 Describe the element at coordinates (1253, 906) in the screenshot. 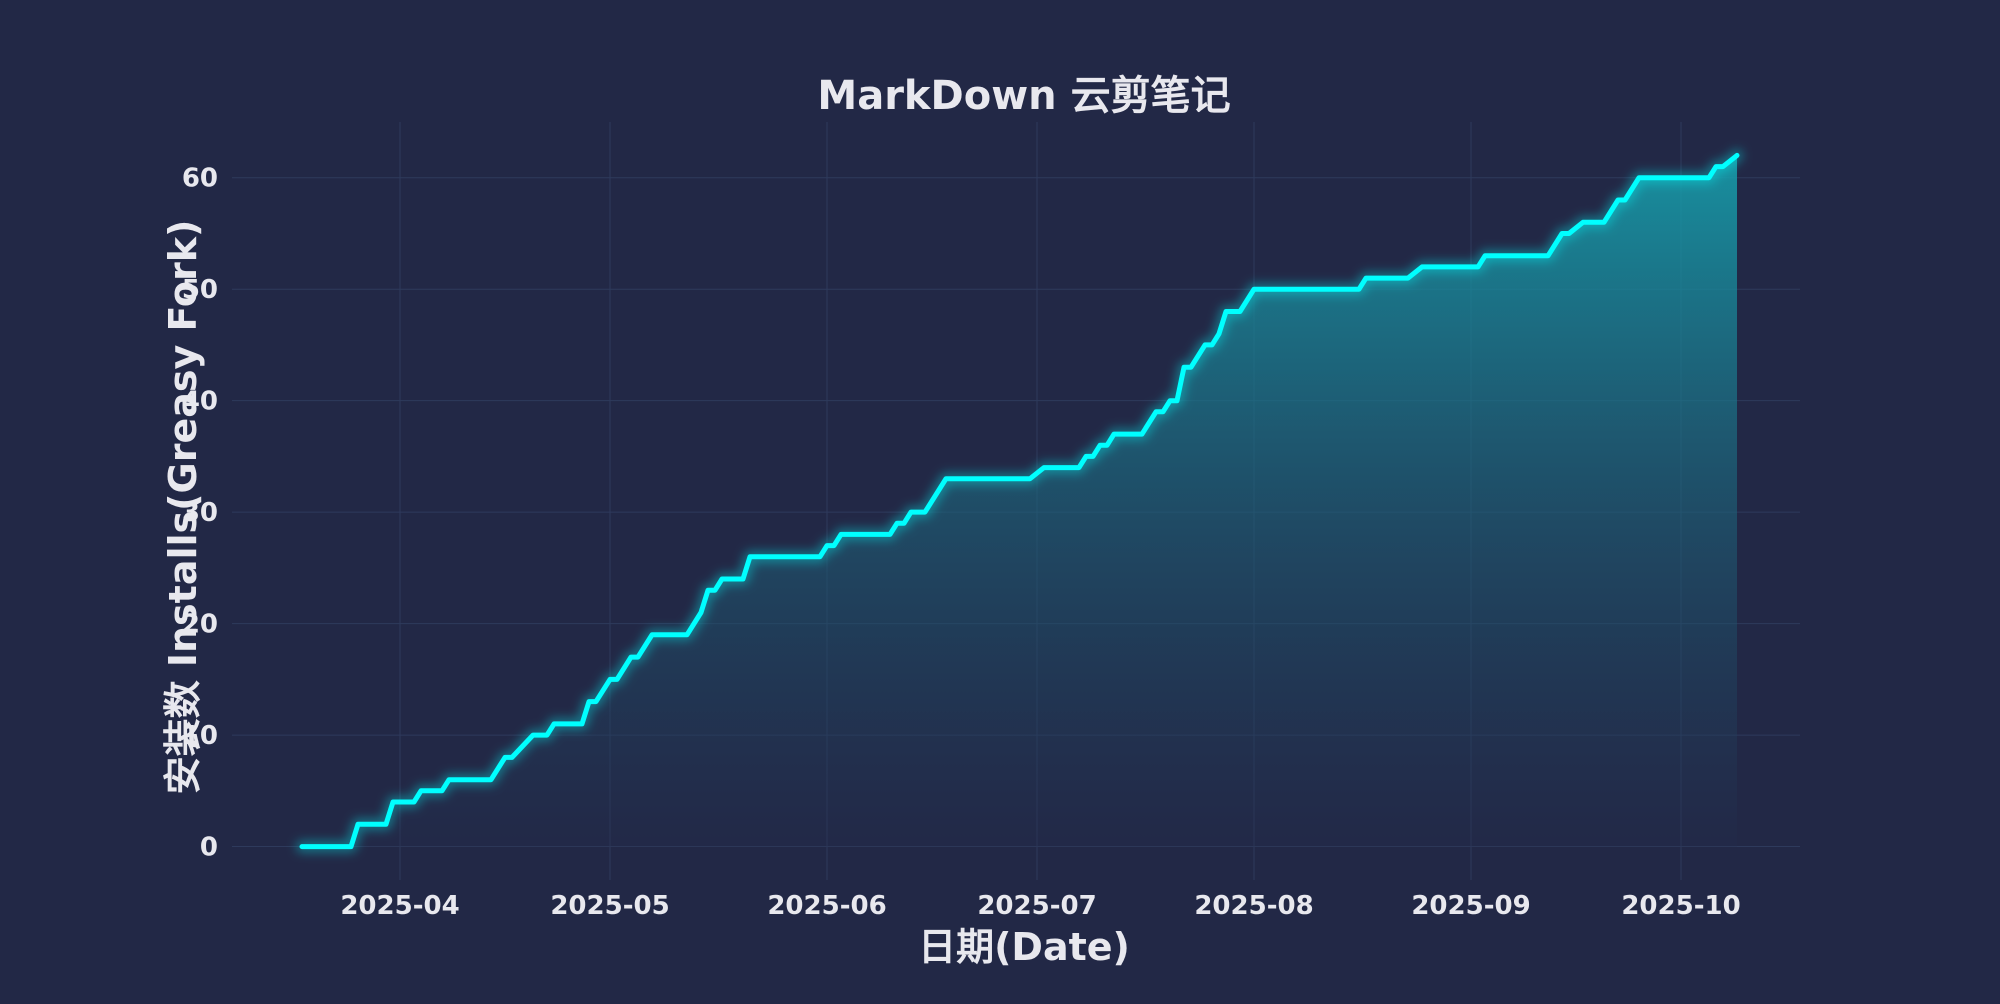

I see `x-tick-label: 2025-08` at that location.